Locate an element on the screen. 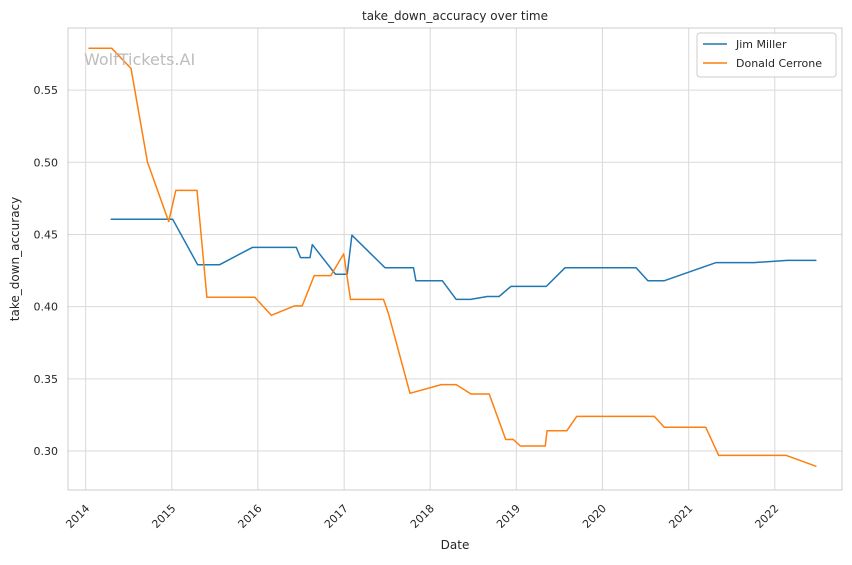  x-tick-label: 2020 is located at coordinates (594, 516).